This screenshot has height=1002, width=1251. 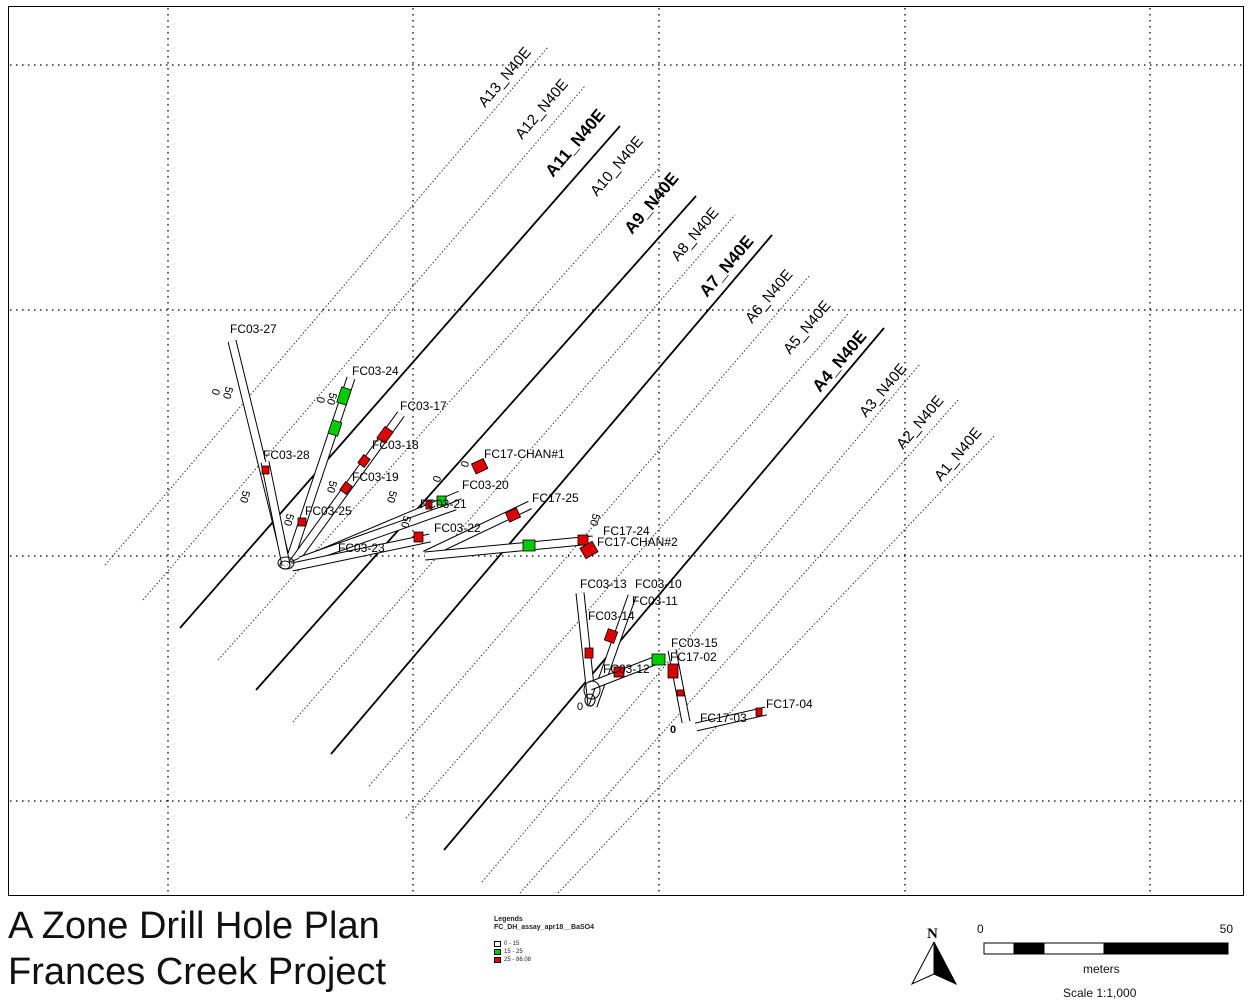 I want to click on scale-units: meters, so click(x=1101, y=969).